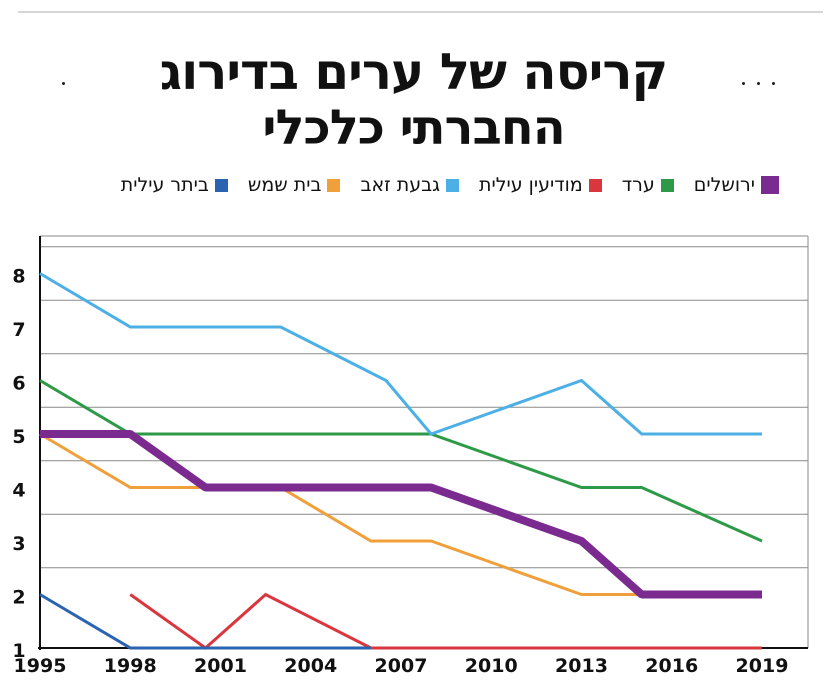  What do you see at coordinates (284, 185) in the screenshot?
I see `legend-label: בית שמש` at bounding box center [284, 185].